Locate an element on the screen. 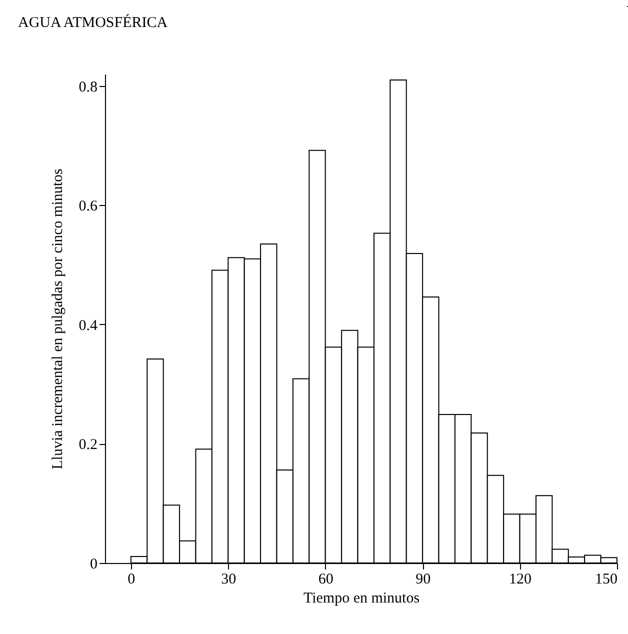 The height and width of the screenshot is (634, 628). y-axis-title: Lluvia incremental en pulgadas por cinco minutos is located at coordinates (58, 319).